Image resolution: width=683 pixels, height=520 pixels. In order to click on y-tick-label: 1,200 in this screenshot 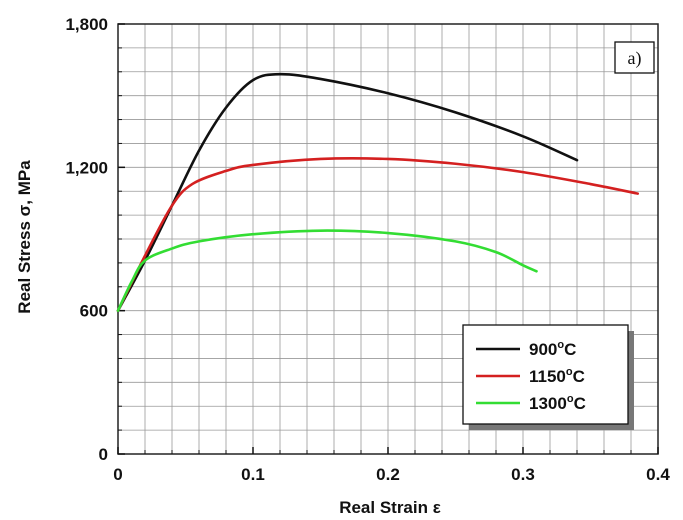, I will do `click(86, 167)`.